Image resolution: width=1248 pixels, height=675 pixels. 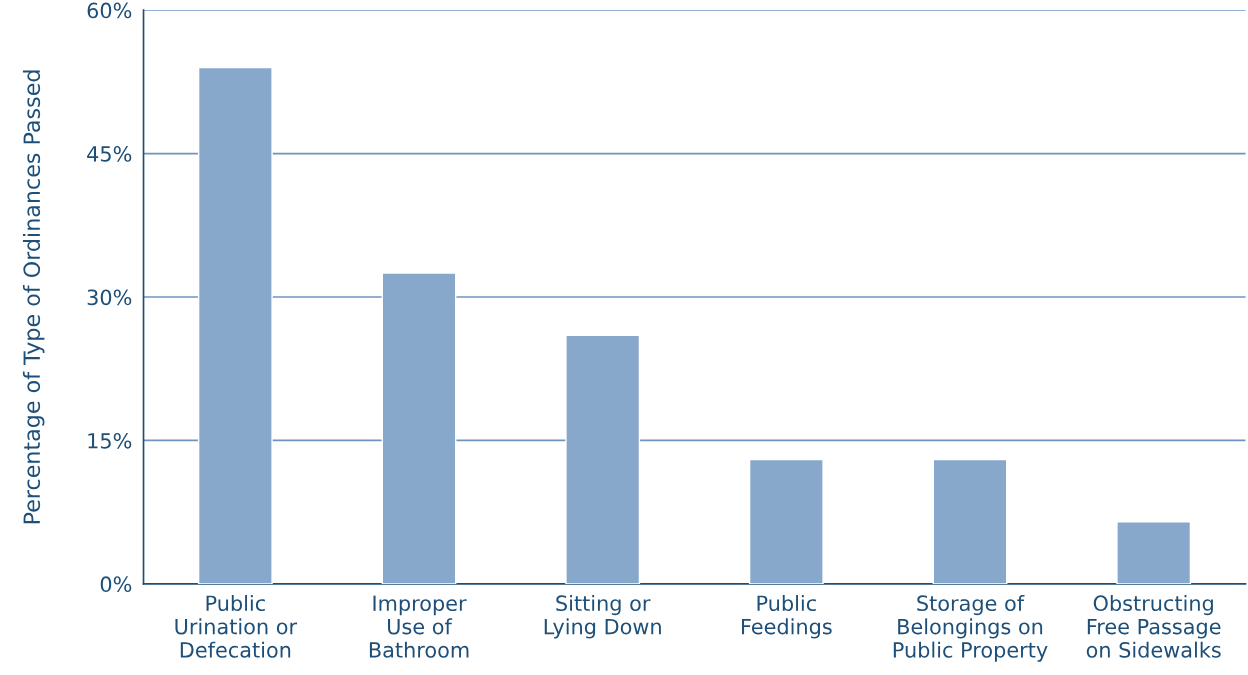 What do you see at coordinates (970, 628) in the screenshot?
I see `x-tick-label: Storage of Belongings on Public Property` at bounding box center [970, 628].